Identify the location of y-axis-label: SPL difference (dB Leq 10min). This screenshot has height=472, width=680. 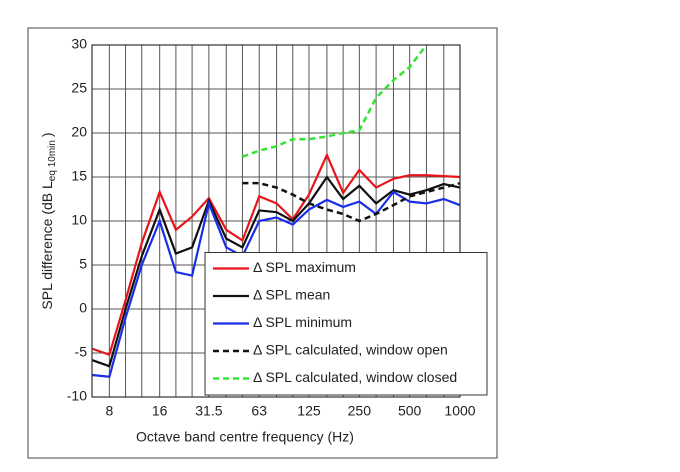
(48, 220).